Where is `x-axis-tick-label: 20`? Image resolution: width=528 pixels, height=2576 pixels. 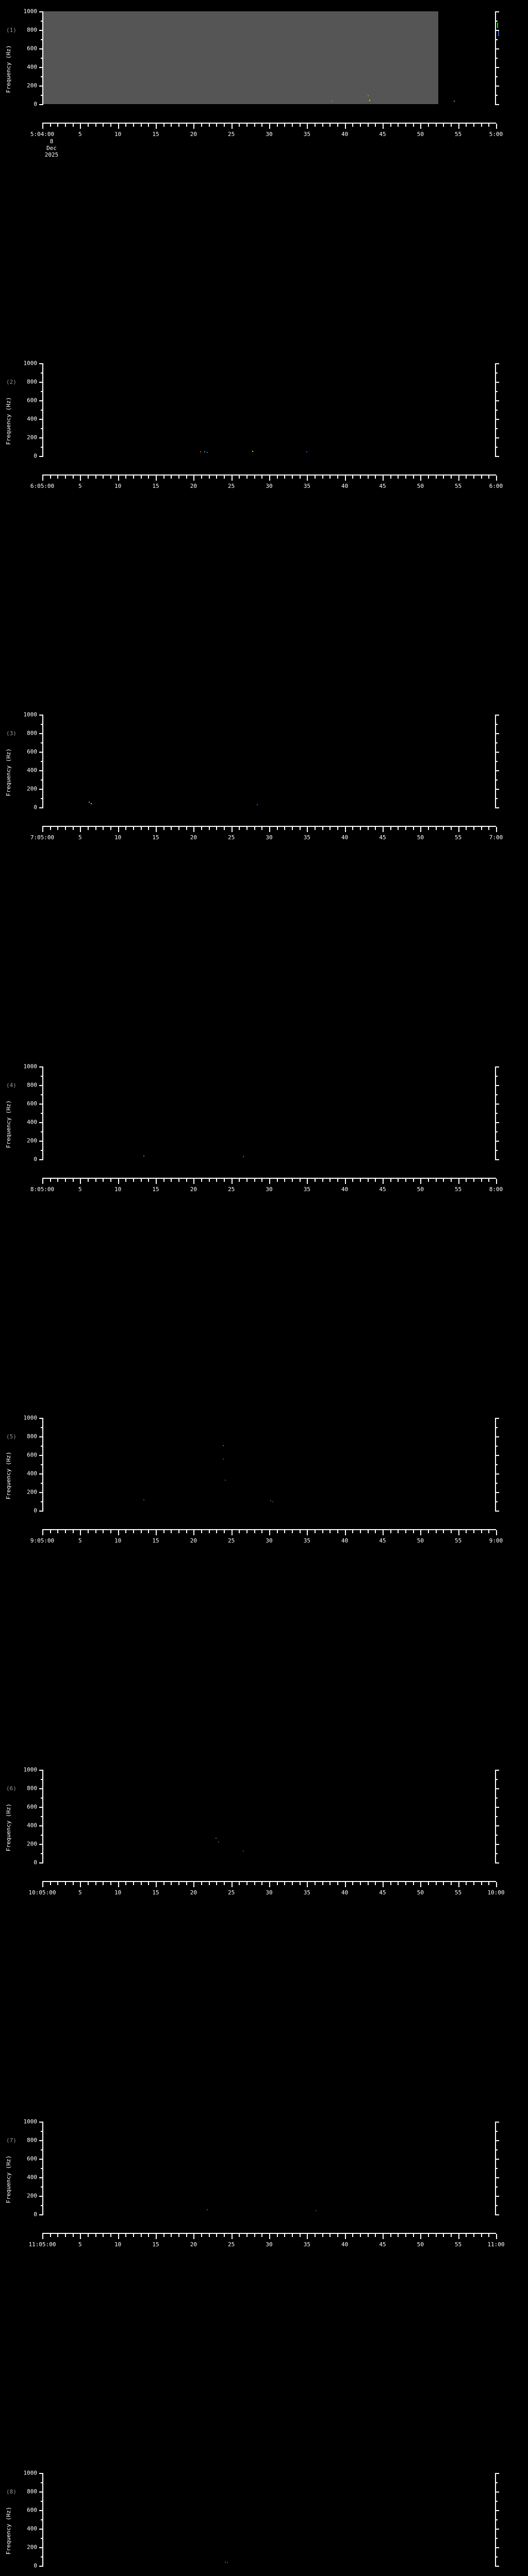 x-axis-tick-label: 20 is located at coordinates (194, 1189).